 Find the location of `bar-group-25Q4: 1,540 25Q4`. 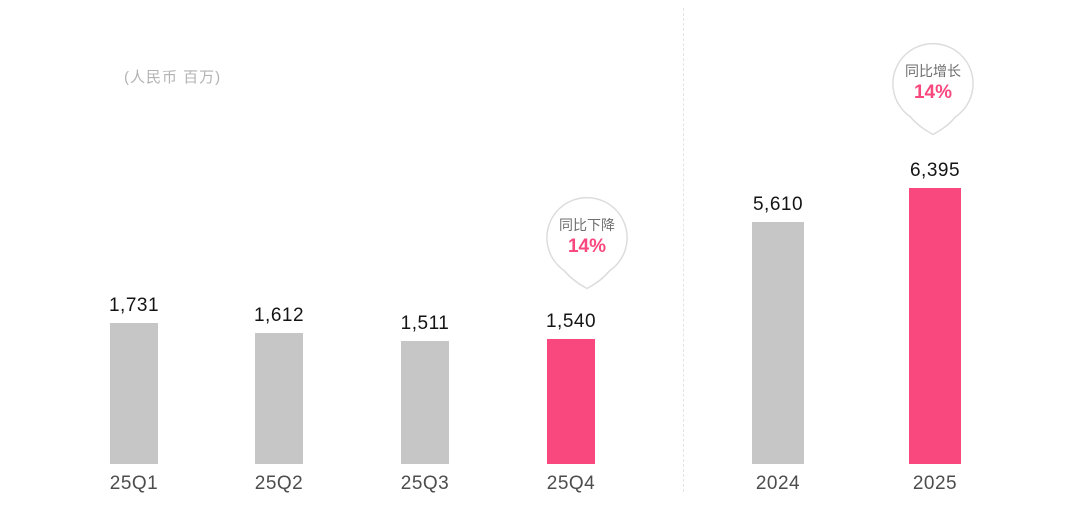

bar-group-25Q4: 1,540 25Q4 is located at coordinates (571, 402).